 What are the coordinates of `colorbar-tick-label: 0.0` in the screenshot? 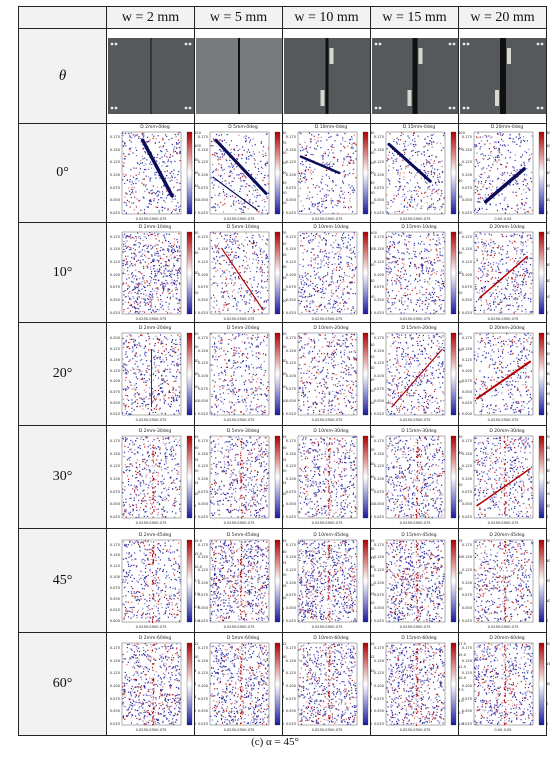 It's located at (461, 724).